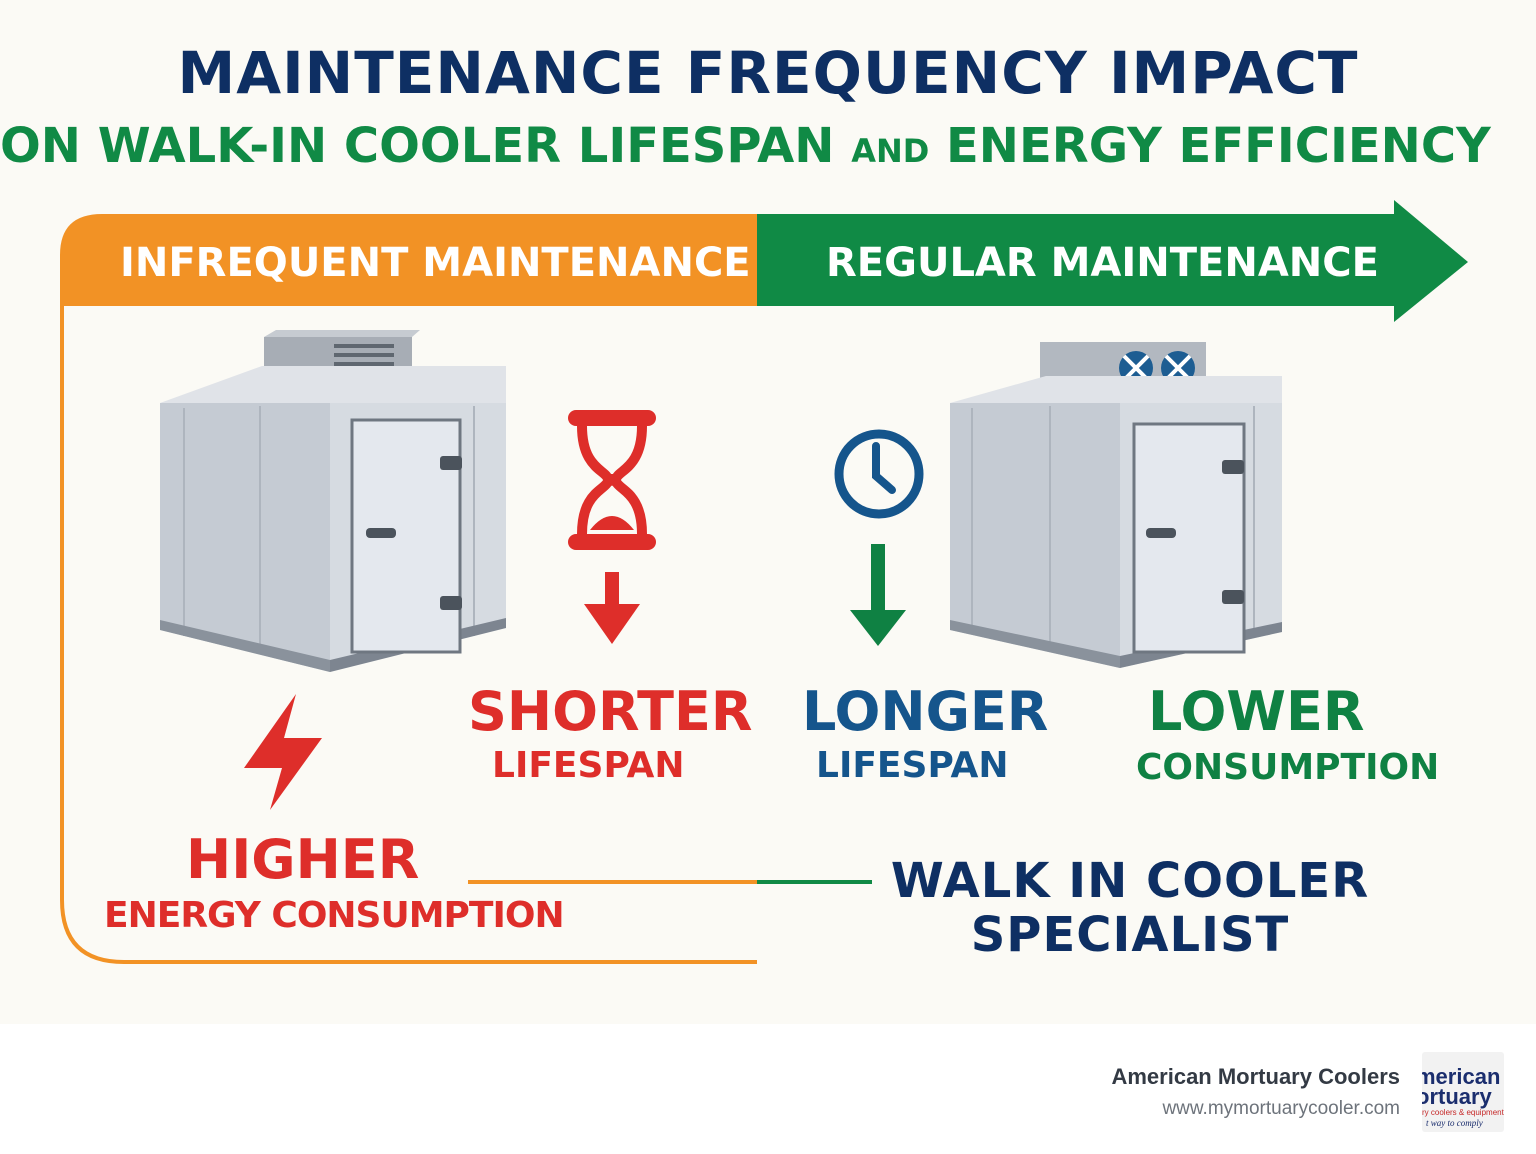 The height and width of the screenshot is (1154, 1536). I want to click on higher-heading: HIGHER, so click(303, 859).